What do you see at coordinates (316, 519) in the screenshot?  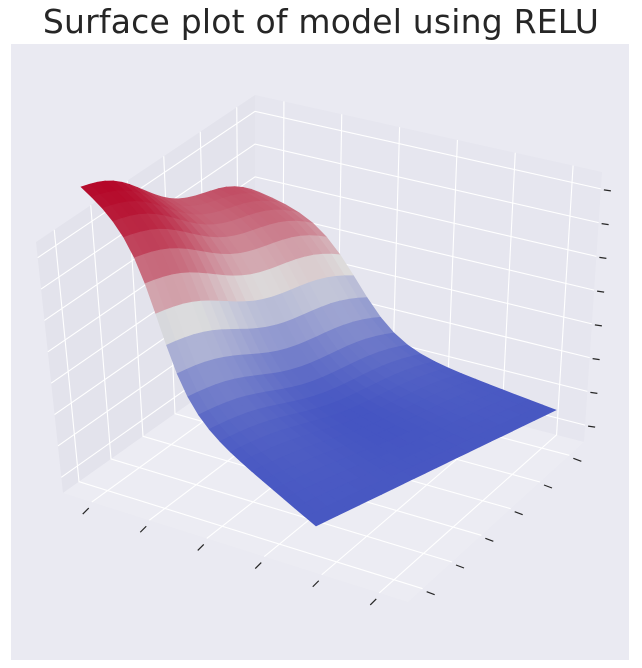 I see `surface-facet` at bounding box center [316, 519].